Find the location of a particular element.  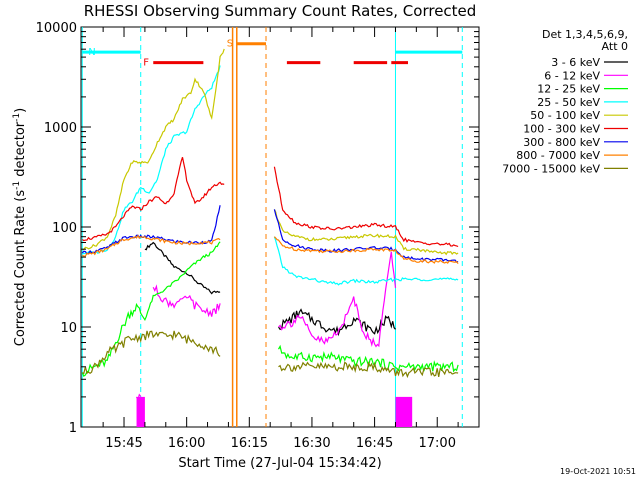

series-line-3to6keV is located at coordinates (182, 268).